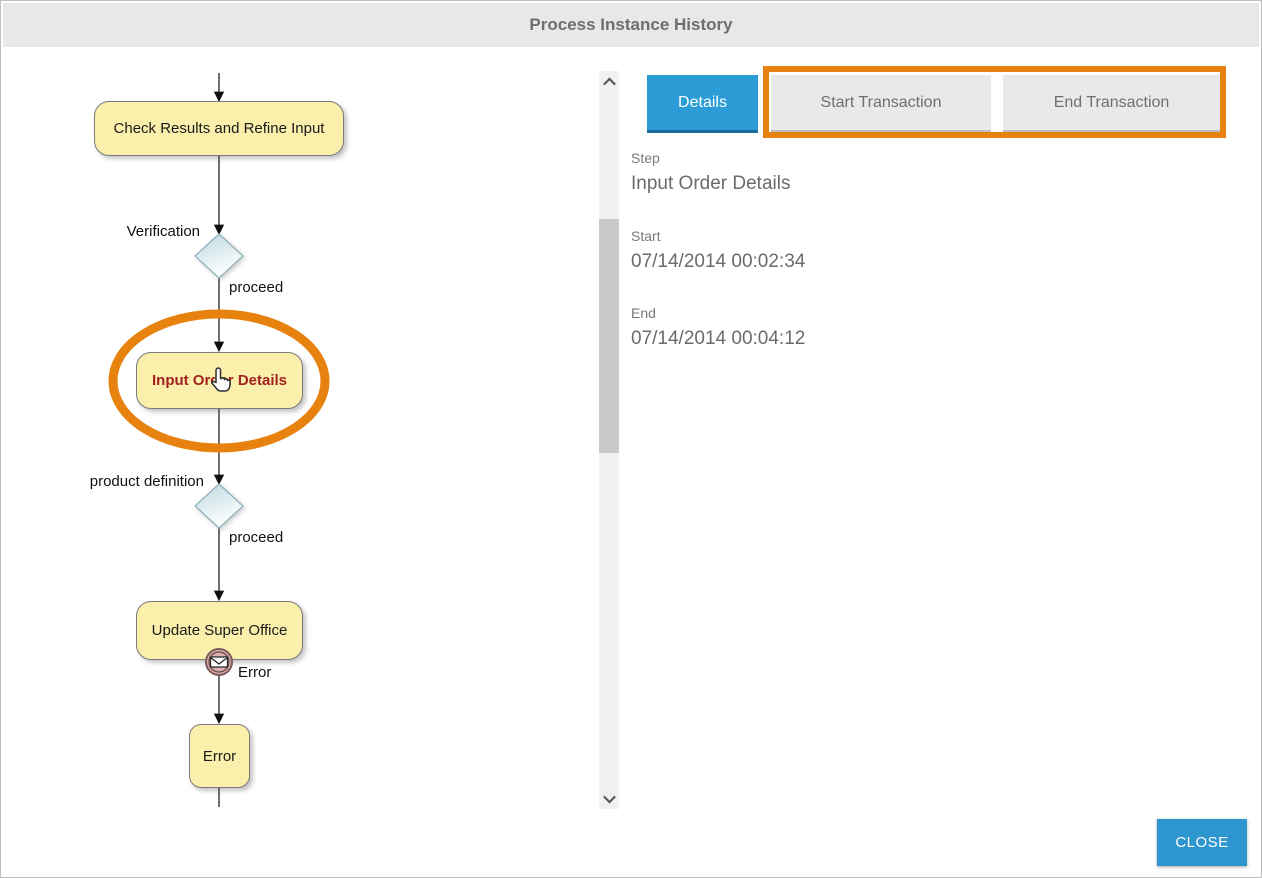 This screenshot has height=878, width=1262. Describe the element at coordinates (645, 158) in the screenshot. I see `step-field-label: Step` at that location.